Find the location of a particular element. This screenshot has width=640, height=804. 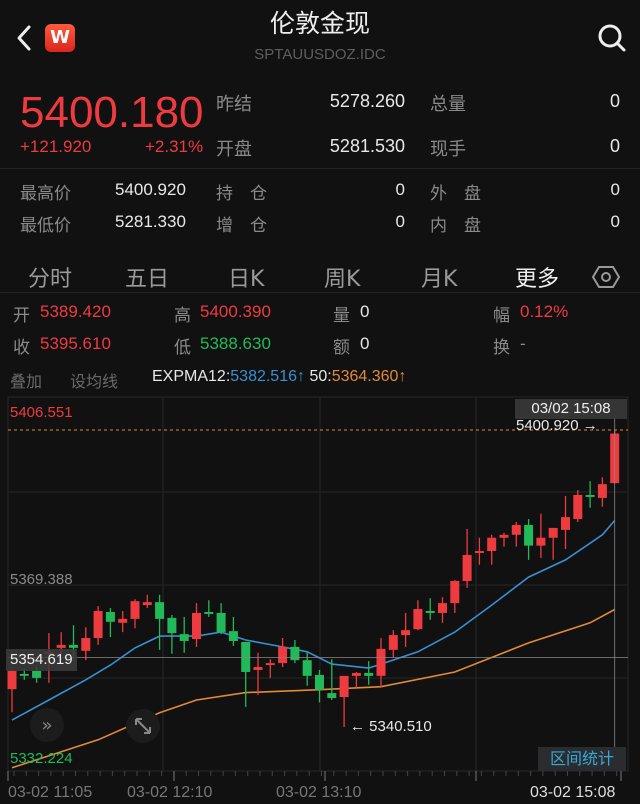

back-button is located at coordinates (25, 38).